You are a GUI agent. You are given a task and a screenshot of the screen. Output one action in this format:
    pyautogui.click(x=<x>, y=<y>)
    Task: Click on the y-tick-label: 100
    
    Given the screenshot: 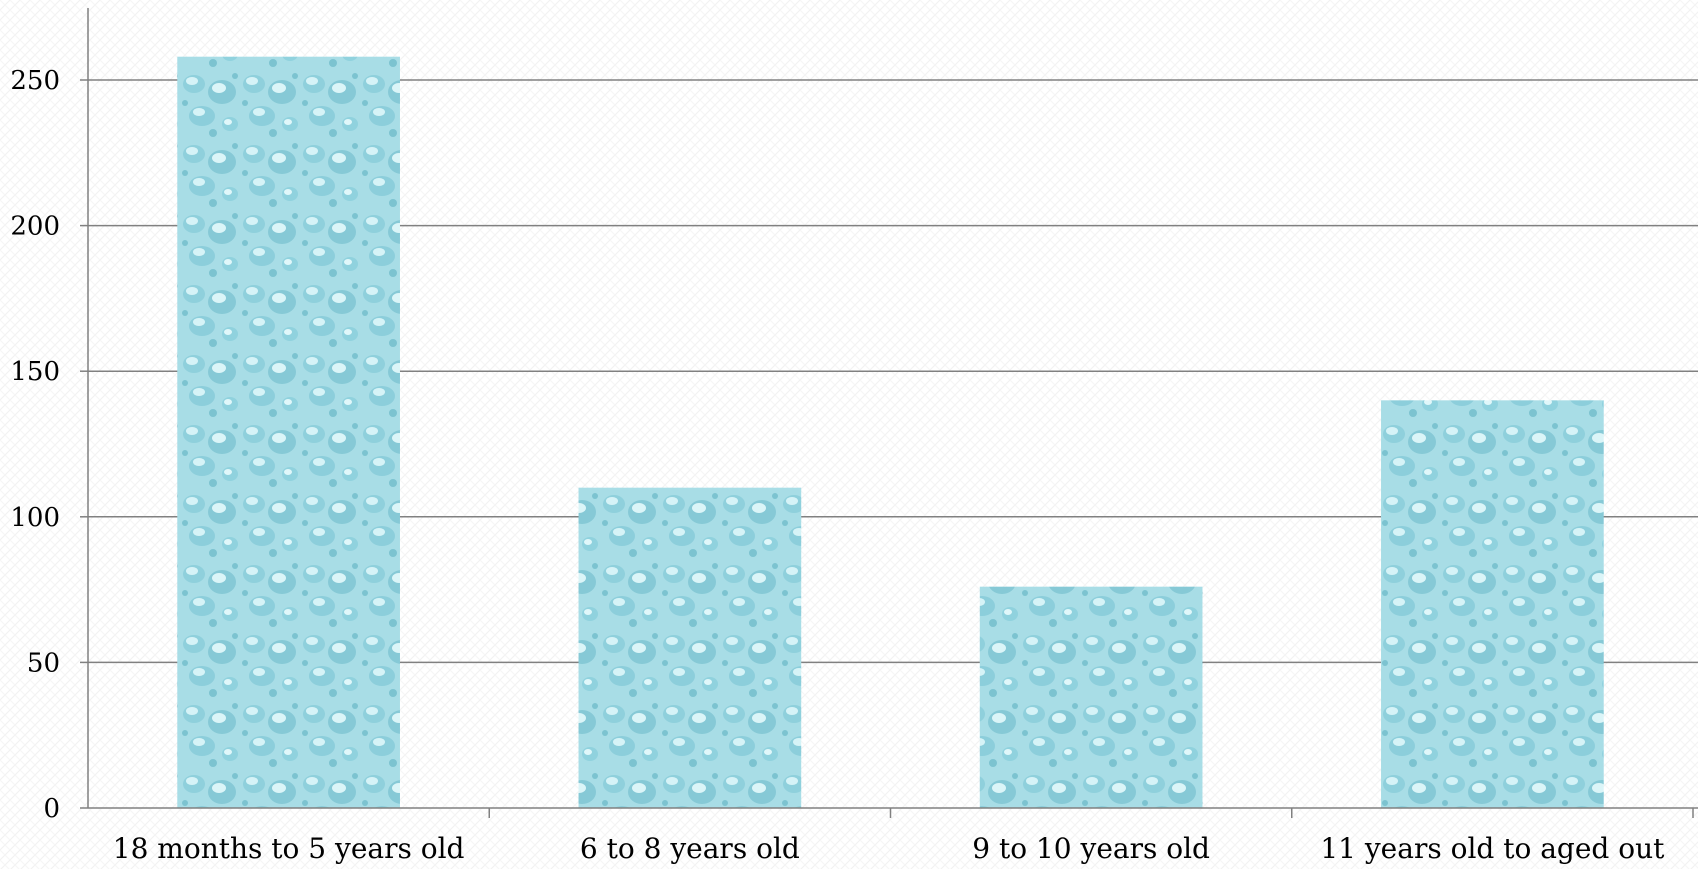 What is the action you would take?
    pyautogui.click(x=35, y=518)
    